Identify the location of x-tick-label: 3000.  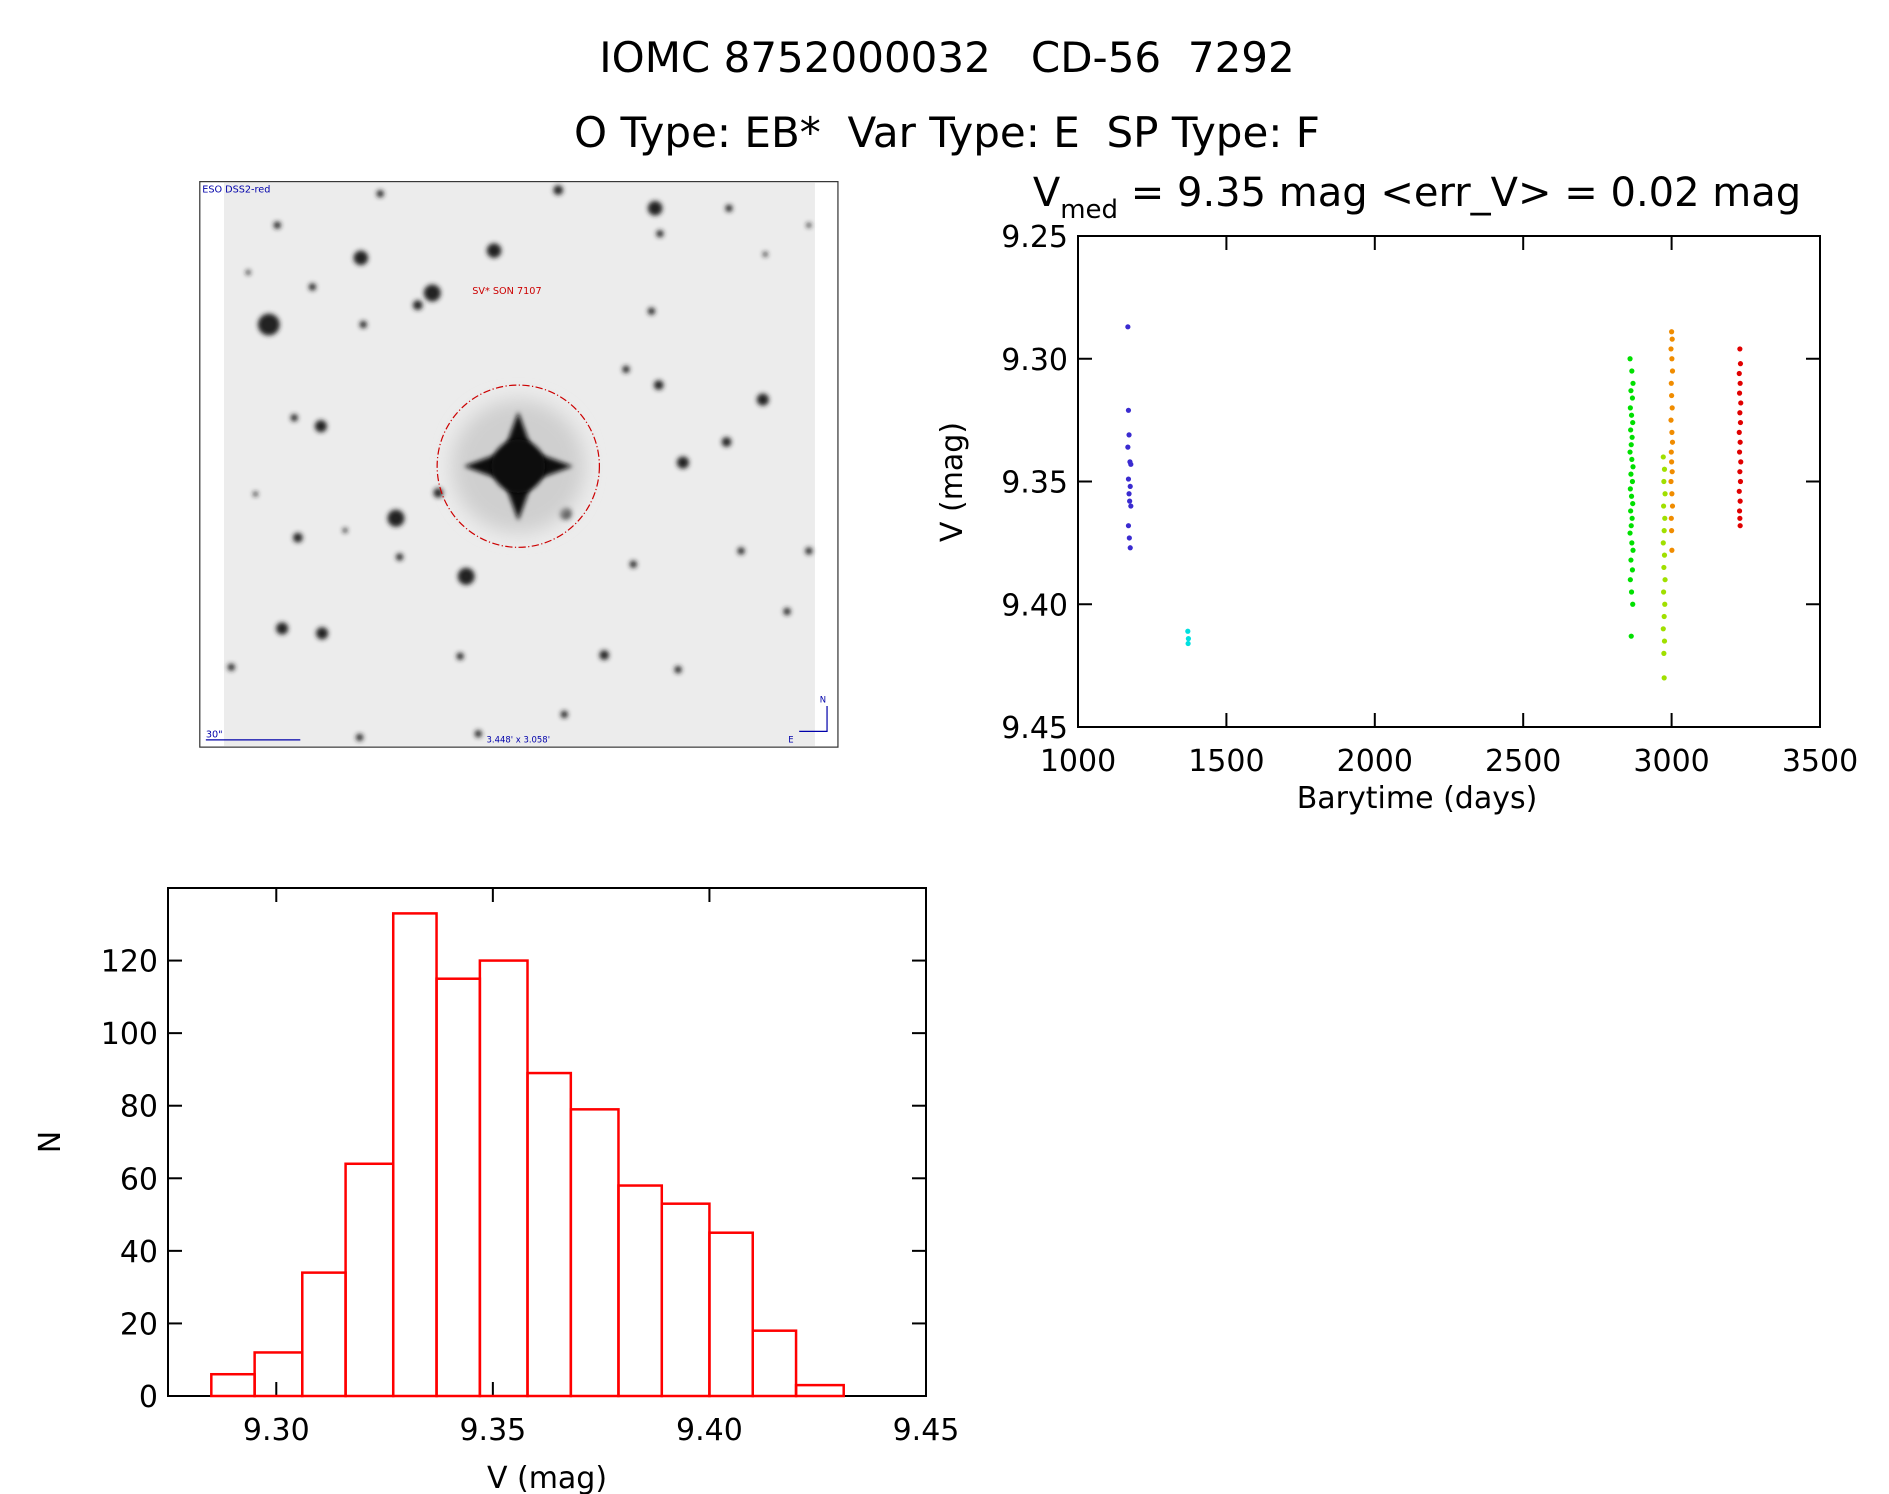
(1671, 761).